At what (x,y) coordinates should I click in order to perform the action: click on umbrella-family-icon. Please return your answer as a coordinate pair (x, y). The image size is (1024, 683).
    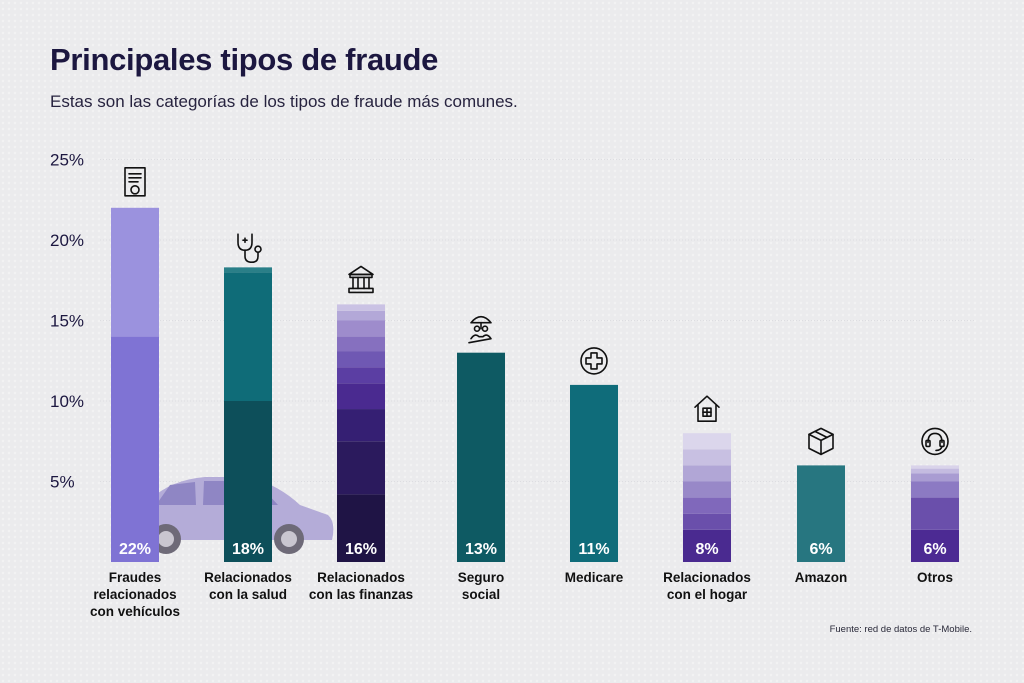
    Looking at the image, I should click on (480, 329).